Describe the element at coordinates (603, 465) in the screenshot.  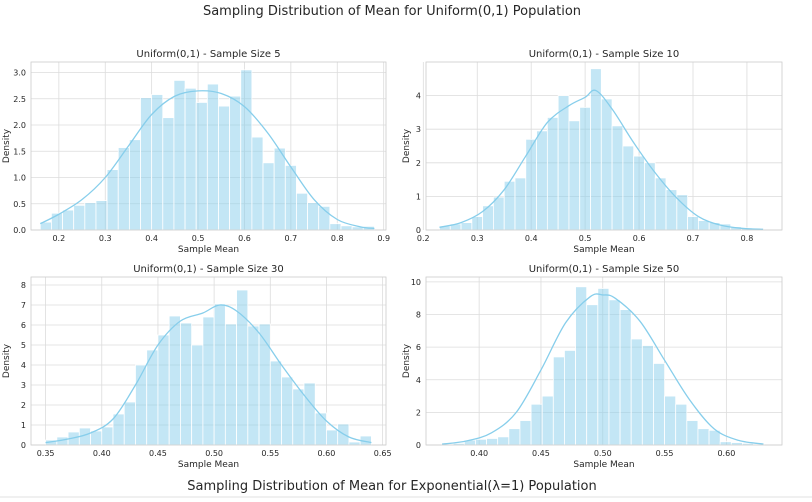
I see `chart-4-xlabel: Sample Mean` at that location.